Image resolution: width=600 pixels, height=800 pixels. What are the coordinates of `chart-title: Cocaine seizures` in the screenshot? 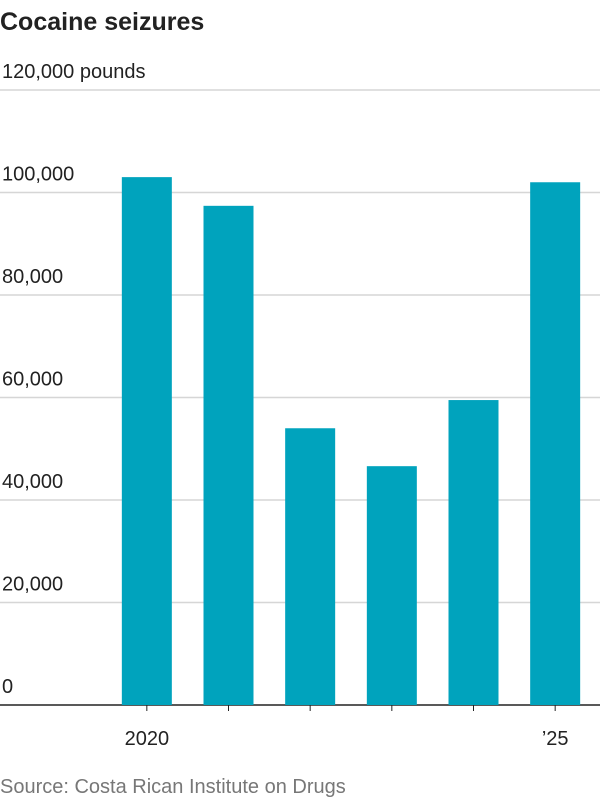 It's located at (102, 22).